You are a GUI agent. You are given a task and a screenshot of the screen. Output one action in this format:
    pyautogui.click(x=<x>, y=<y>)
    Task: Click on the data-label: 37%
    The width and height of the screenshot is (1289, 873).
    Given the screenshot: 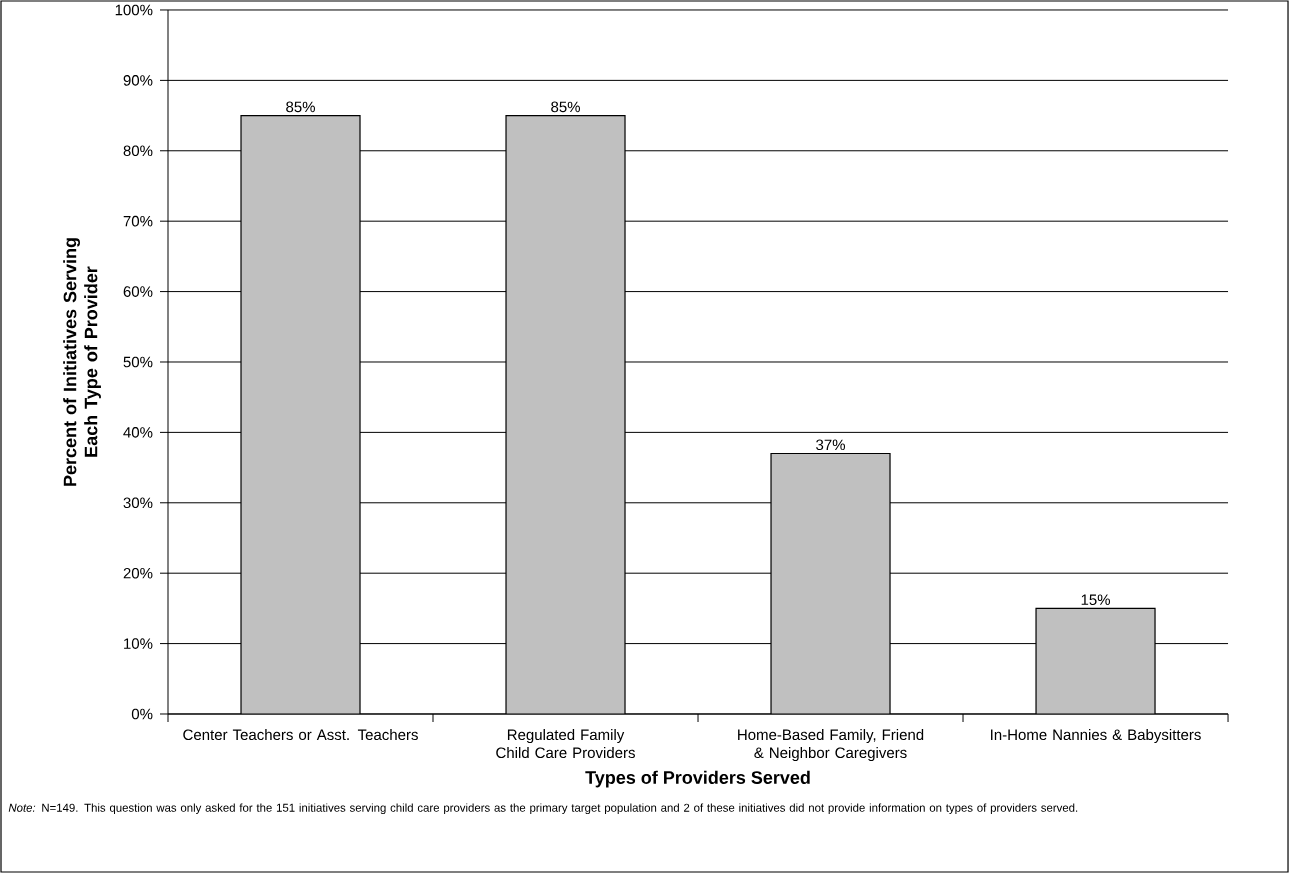 What is the action you would take?
    pyautogui.click(x=831, y=445)
    